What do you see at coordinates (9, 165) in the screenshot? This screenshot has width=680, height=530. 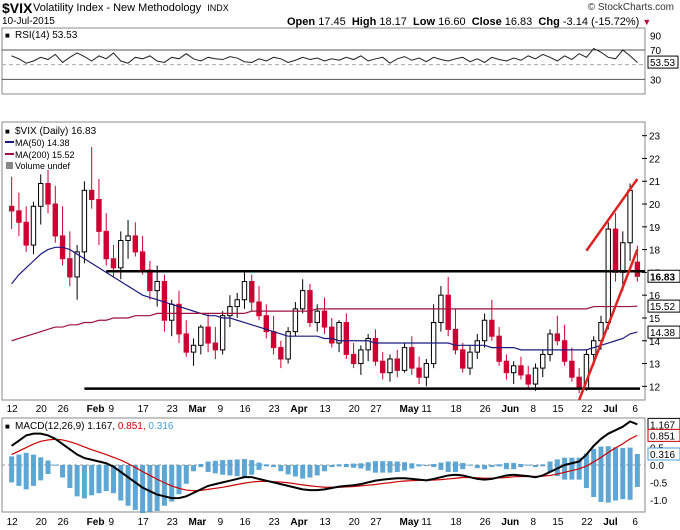 I see `volume-swatch` at bounding box center [9, 165].